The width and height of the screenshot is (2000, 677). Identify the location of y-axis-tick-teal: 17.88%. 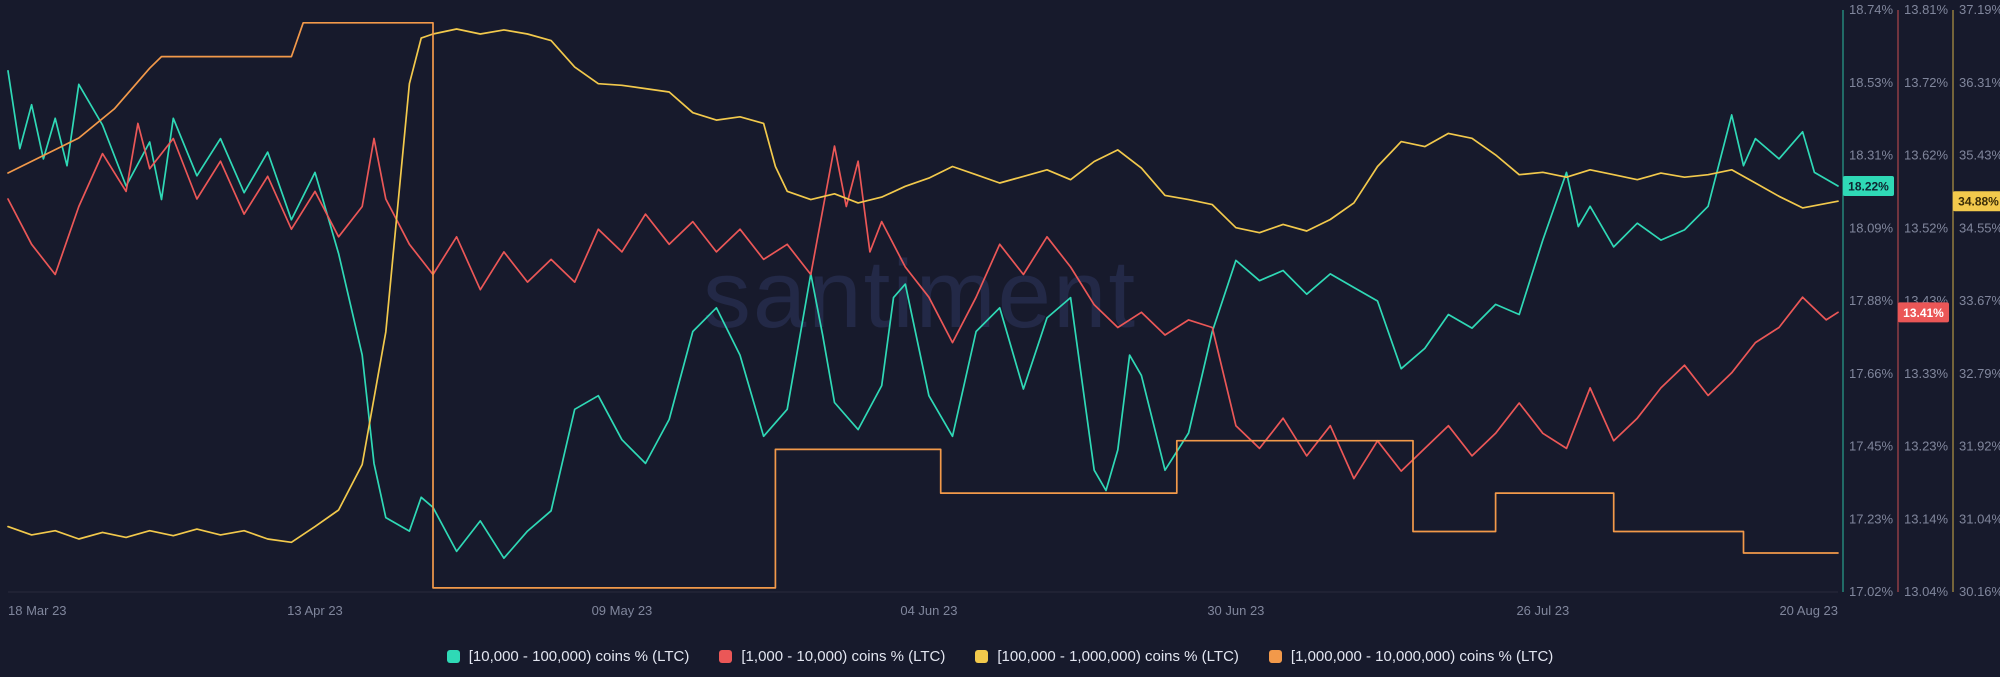
(1871, 300).